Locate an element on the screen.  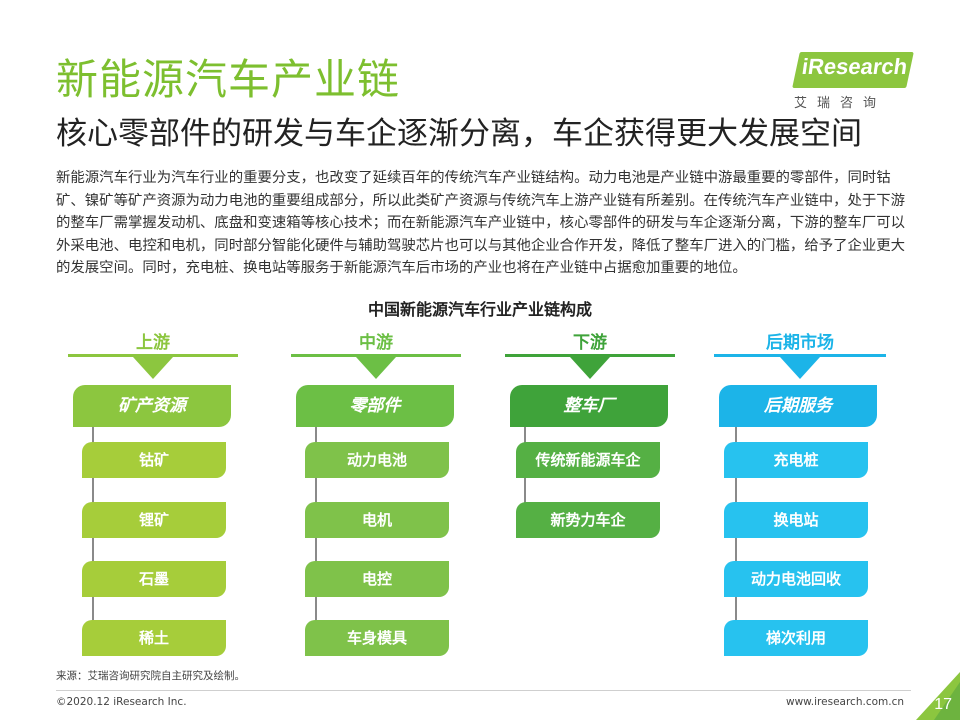
category-box-aftermarket: 后期服务 is located at coordinates (798, 406).